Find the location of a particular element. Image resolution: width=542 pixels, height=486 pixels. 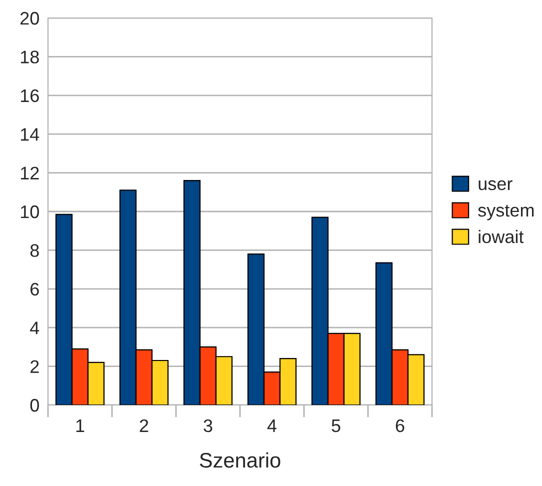

y-tick-label: 4 is located at coordinates (35, 328).